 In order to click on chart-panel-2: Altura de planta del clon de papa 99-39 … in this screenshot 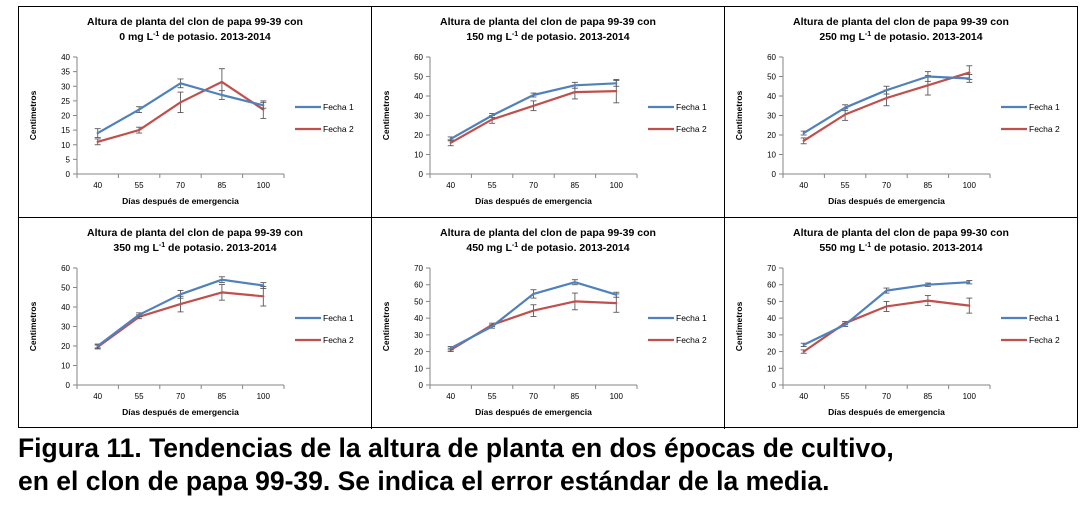, I will do `click(548, 112)`.